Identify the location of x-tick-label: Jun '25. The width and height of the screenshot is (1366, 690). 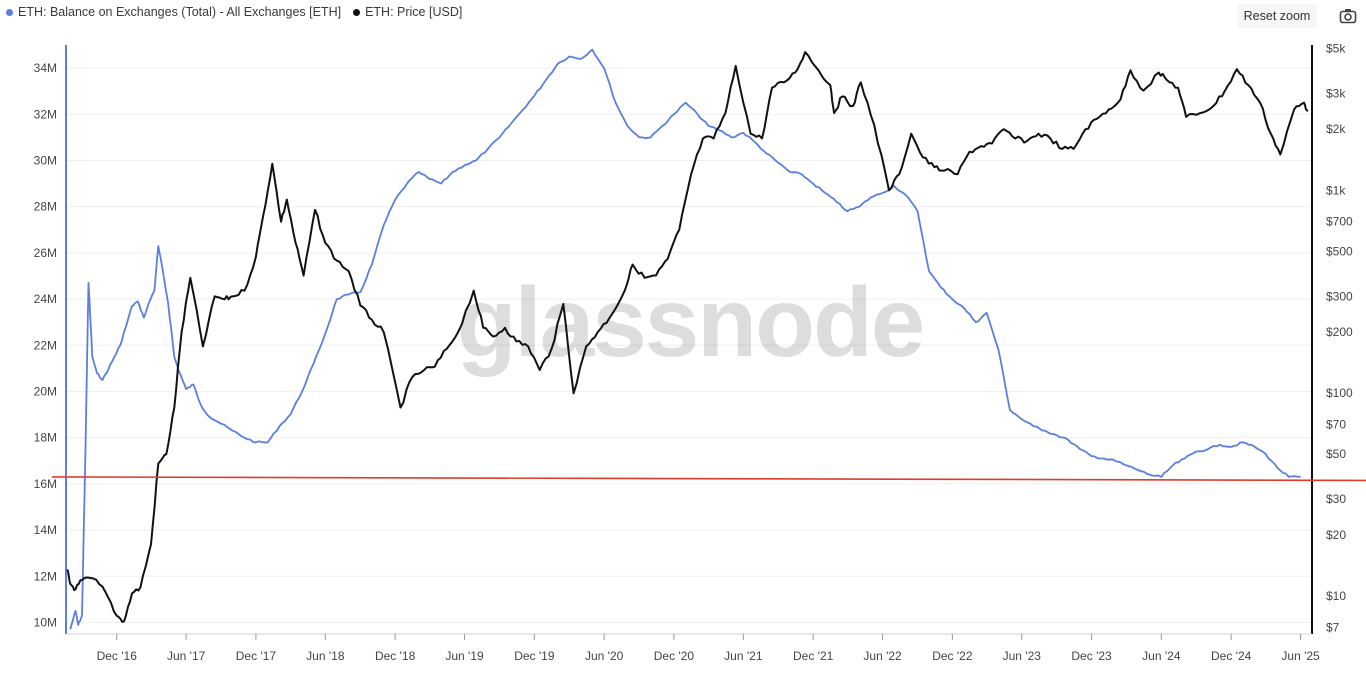
(1300, 656).